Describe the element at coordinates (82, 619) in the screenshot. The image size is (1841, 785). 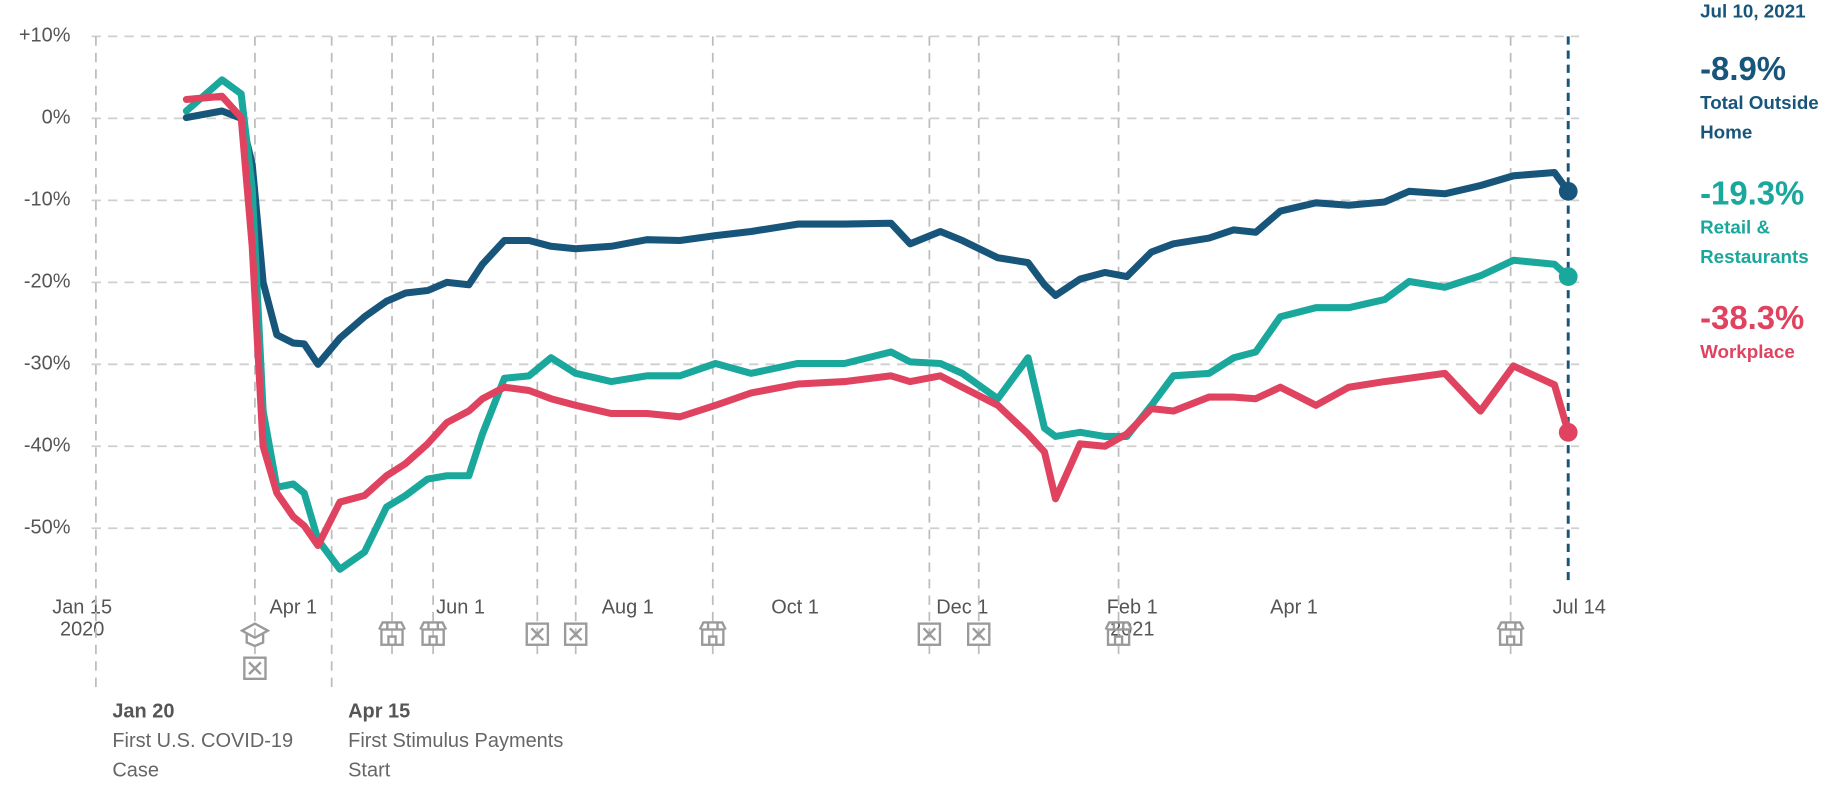
I see `x-tick-label: Jan 15 2020` at that location.